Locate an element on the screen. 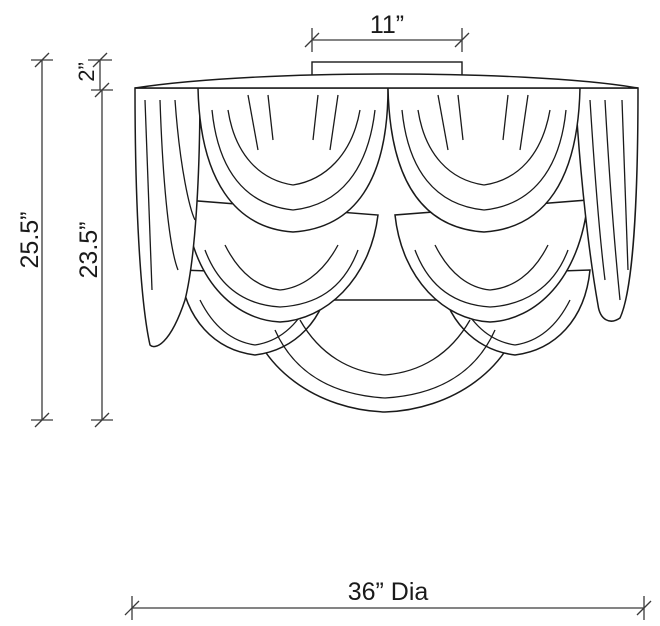  drape-middle-right is located at coordinates (491, 261).